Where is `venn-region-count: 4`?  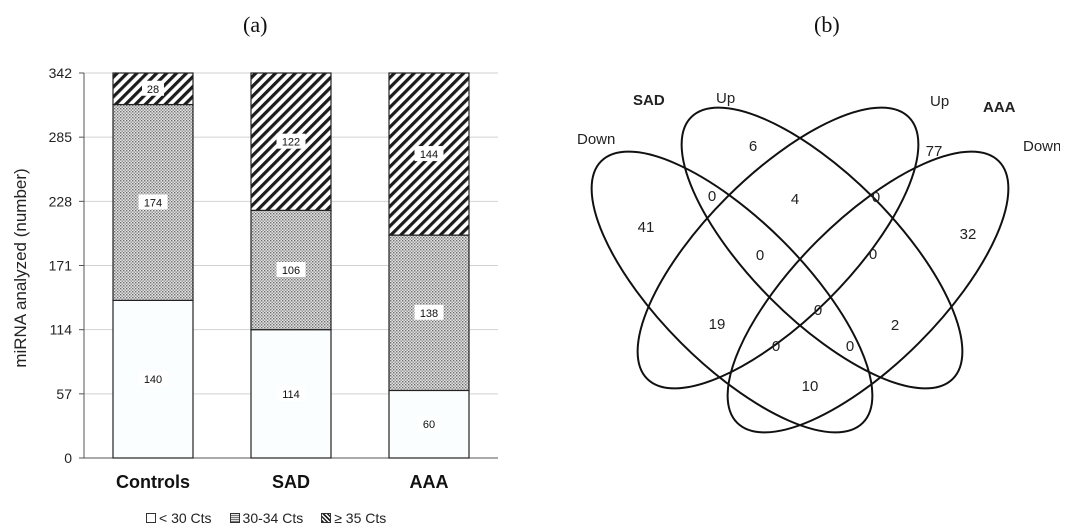
venn-region-count: 4 is located at coordinates (795, 199).